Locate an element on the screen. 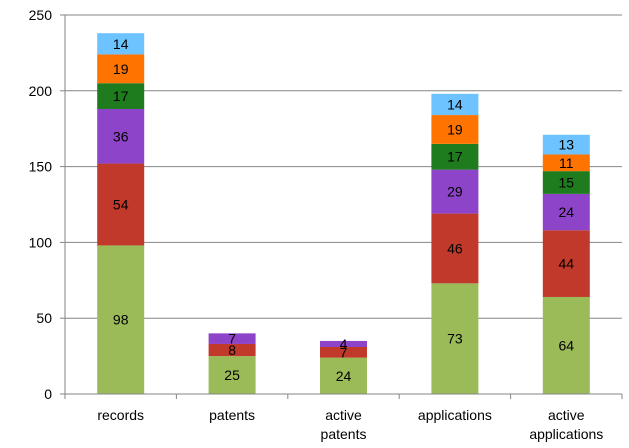 This screenshot has width=629, height=448. bar-segment-label: 73 is located at coordinates (455, 339).